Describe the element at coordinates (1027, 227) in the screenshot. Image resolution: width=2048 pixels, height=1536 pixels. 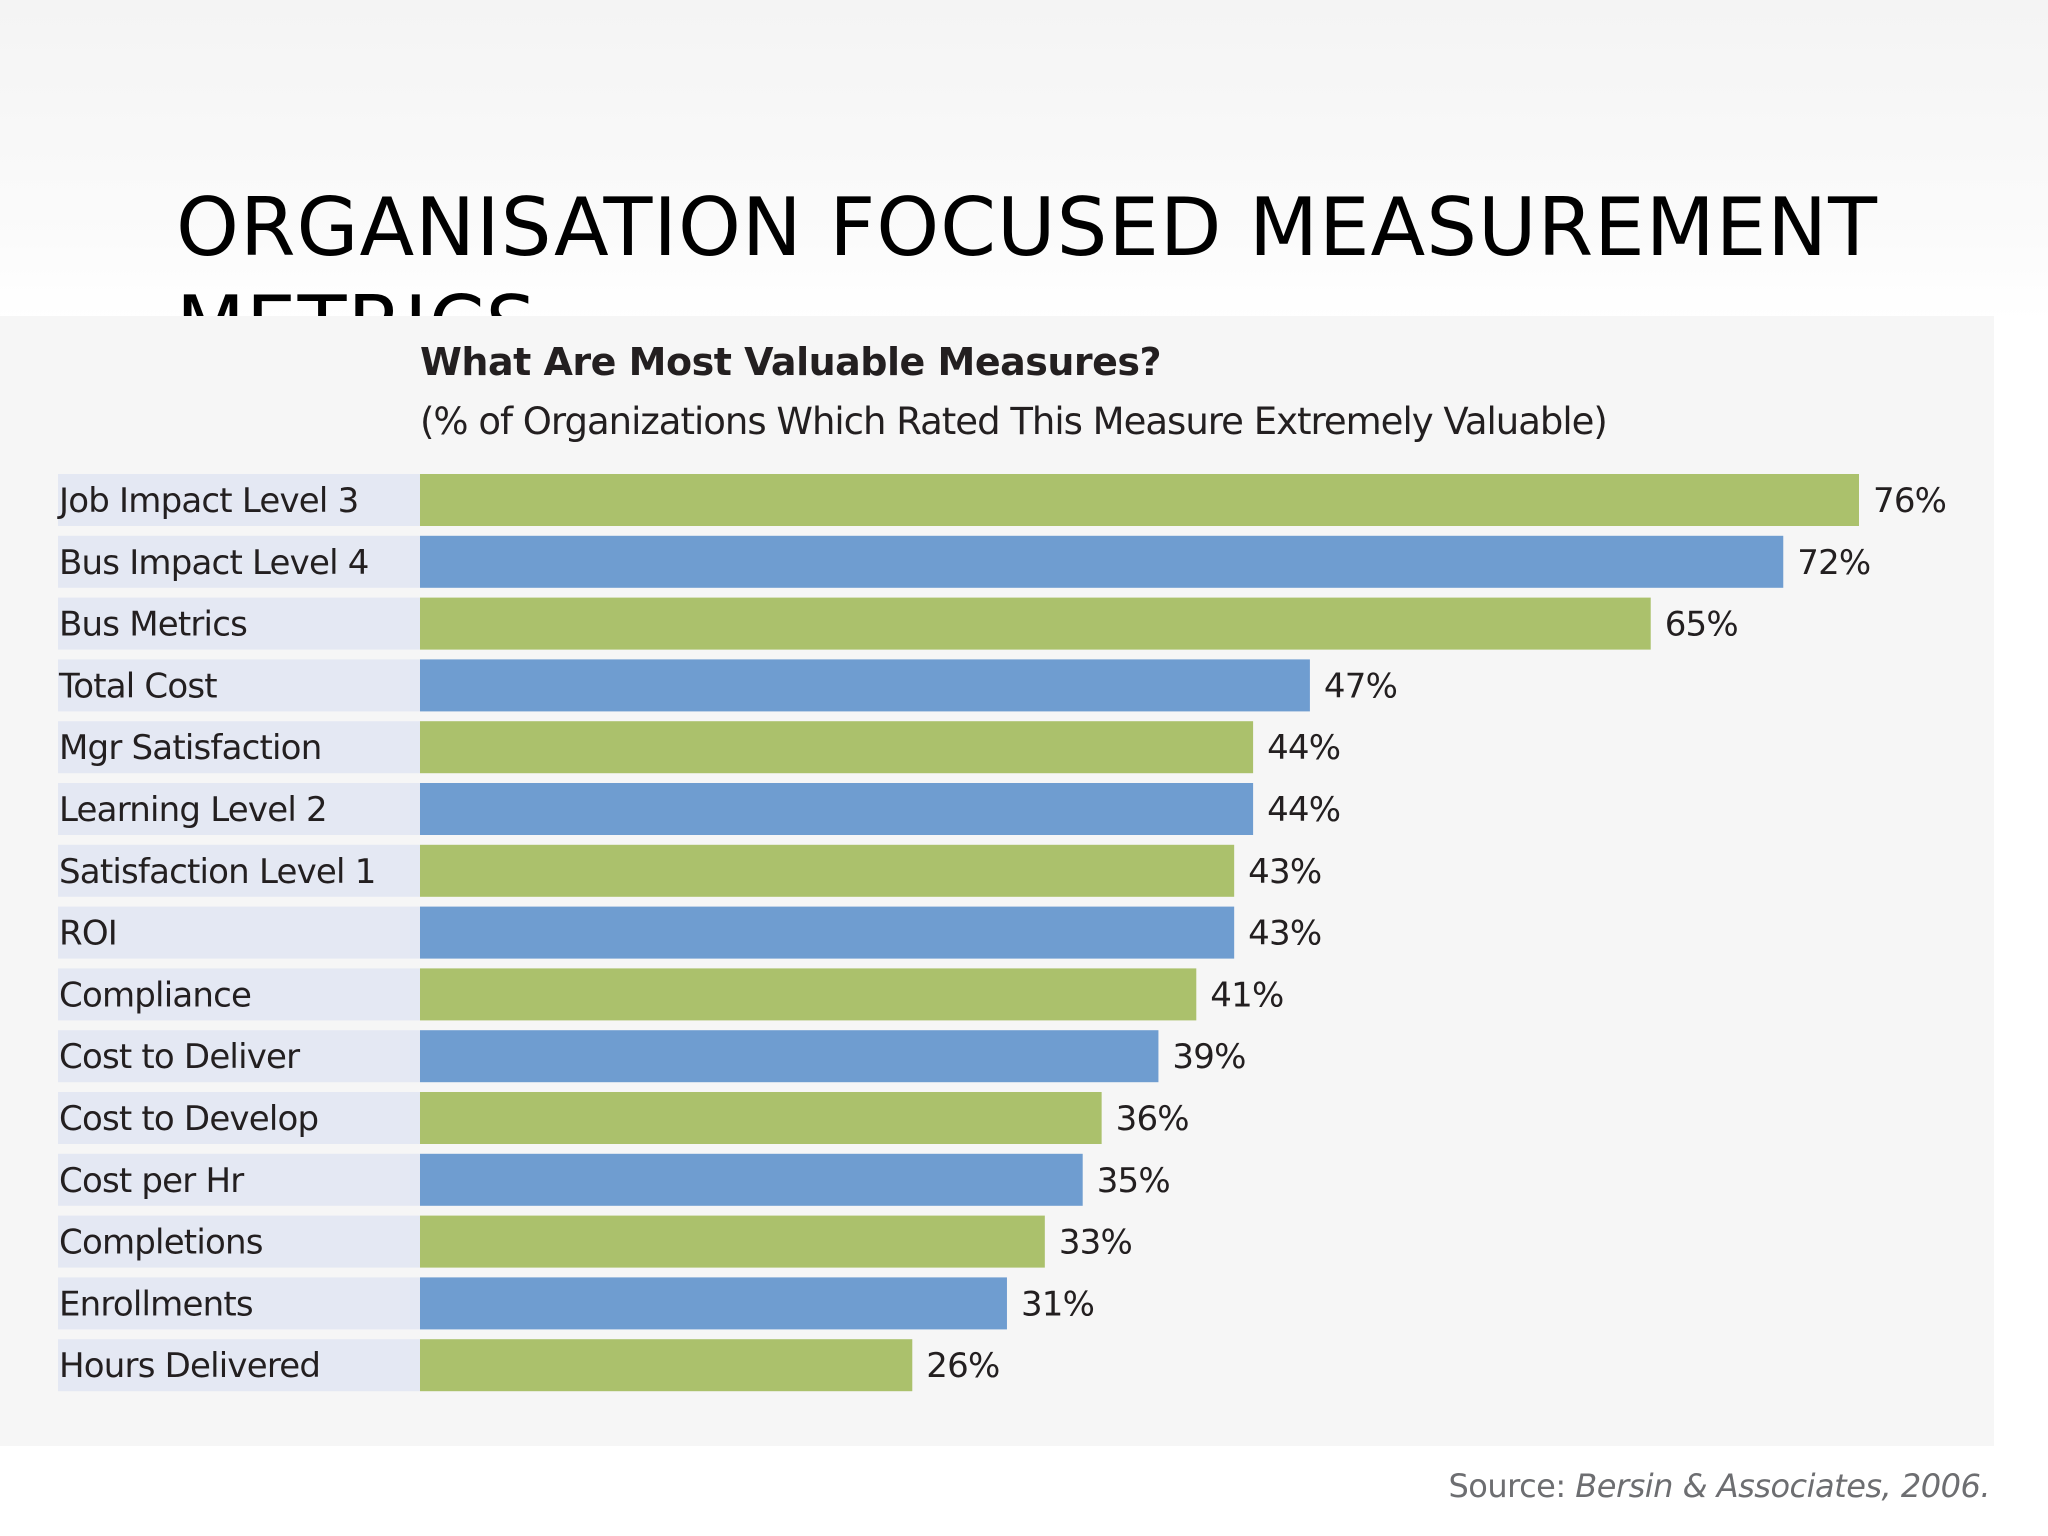
I see `slide-title: ORGANISATION FOCUSED MEASUREMENT` at that location.